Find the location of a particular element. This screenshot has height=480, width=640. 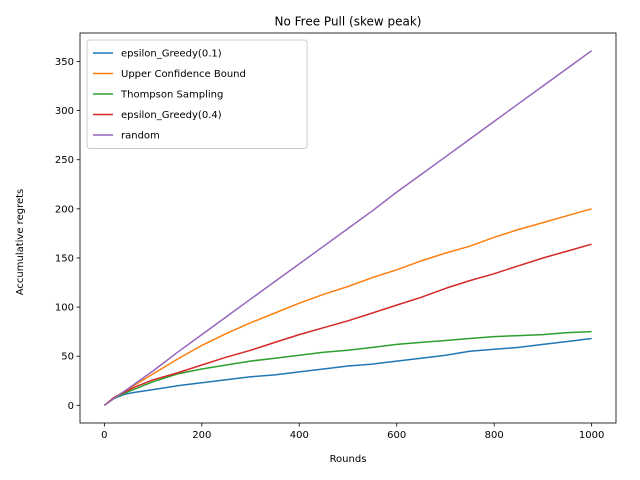

legend-entry-2: Thompson Sampling is located at coordinates (171, 95).